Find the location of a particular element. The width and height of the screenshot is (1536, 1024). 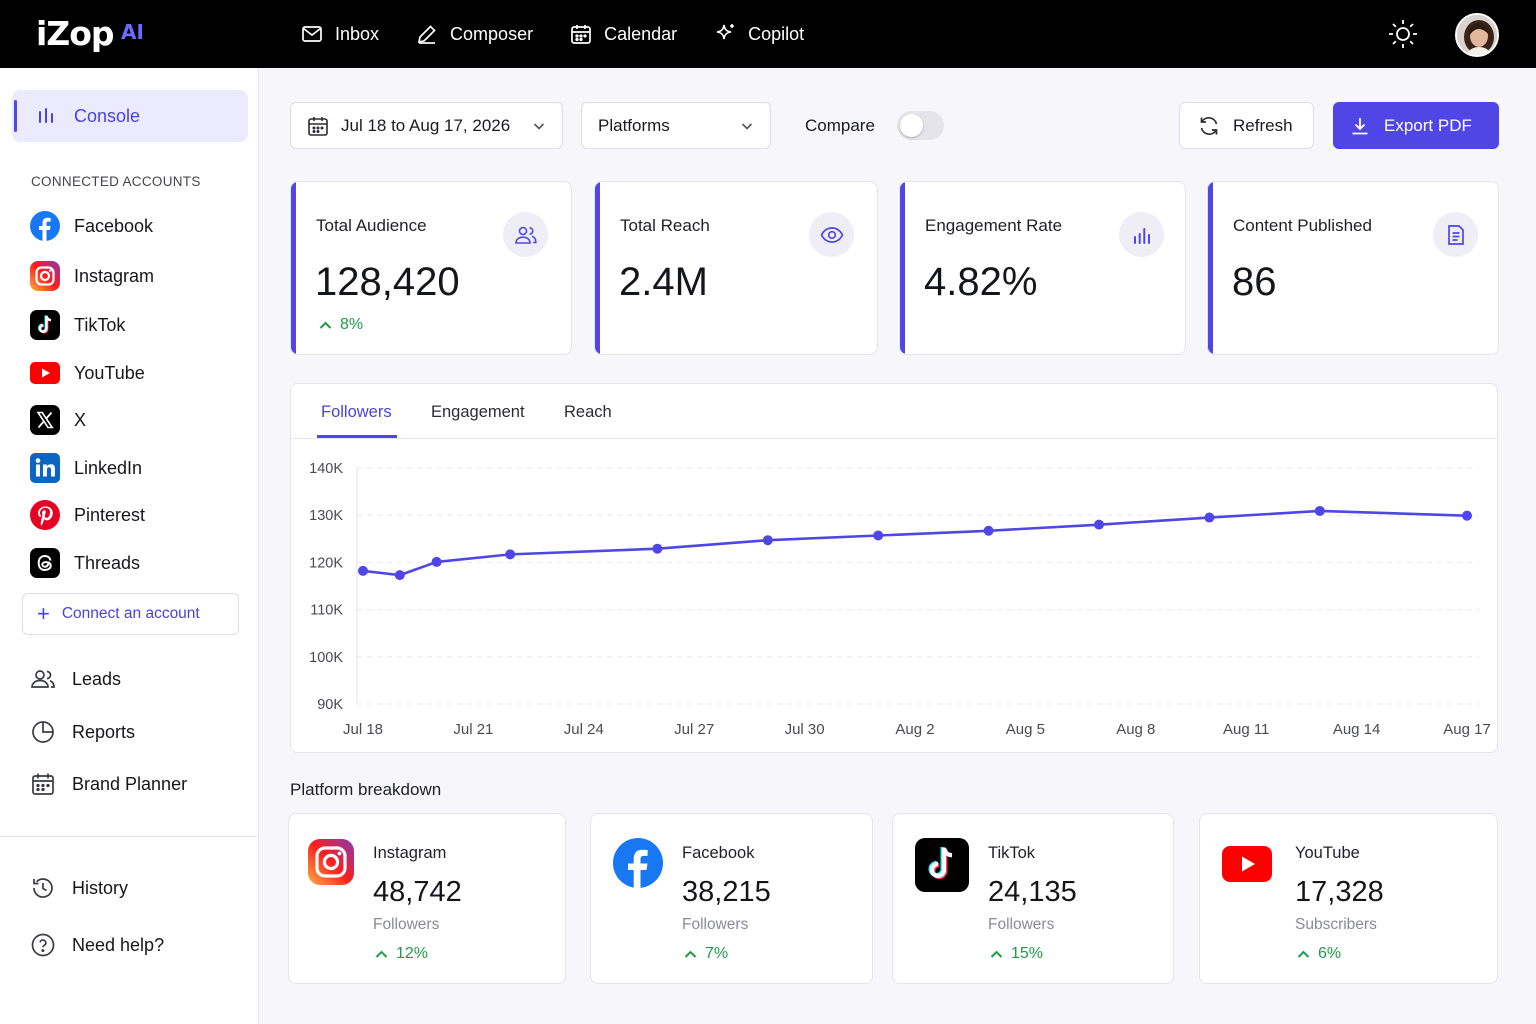

pie-chart-icon is located at coordinates (43, 732).